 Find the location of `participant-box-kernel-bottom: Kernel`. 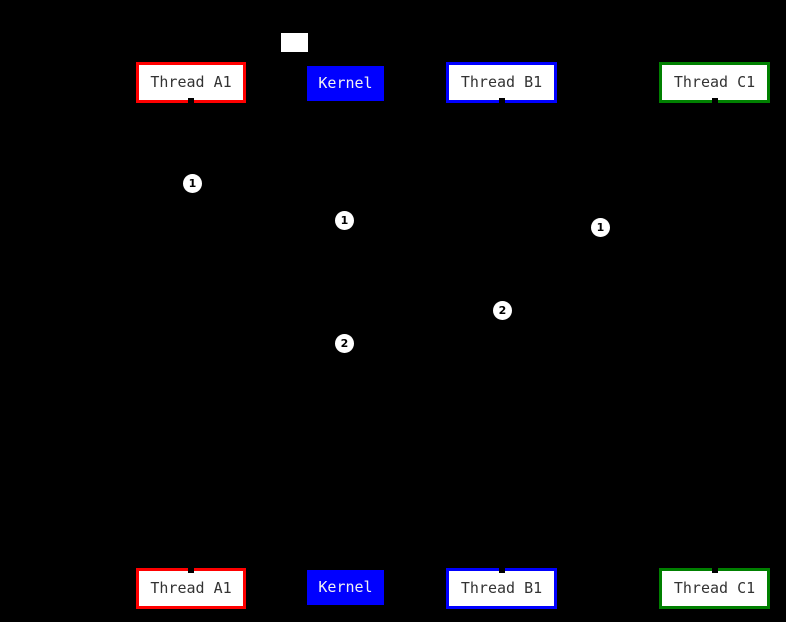

participant-box-kernel-bottom: Kernel is located at coordinates (345, 587).